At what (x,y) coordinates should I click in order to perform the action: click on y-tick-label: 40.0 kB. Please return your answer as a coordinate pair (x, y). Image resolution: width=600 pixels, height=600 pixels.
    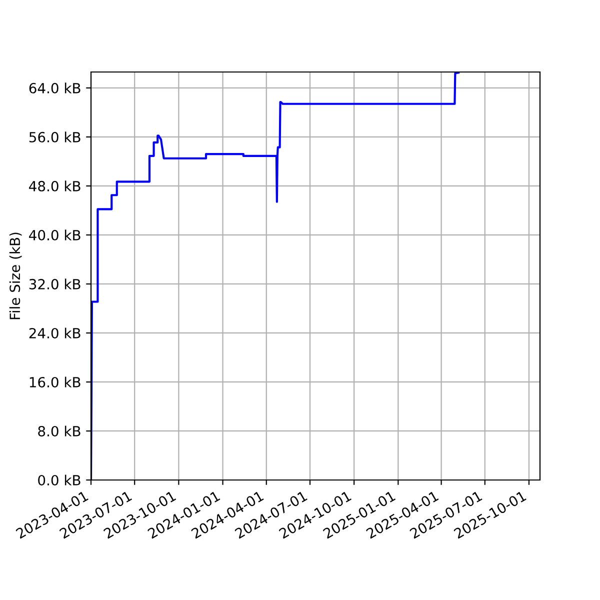
    Looking at the image, I should click on (54, 235).